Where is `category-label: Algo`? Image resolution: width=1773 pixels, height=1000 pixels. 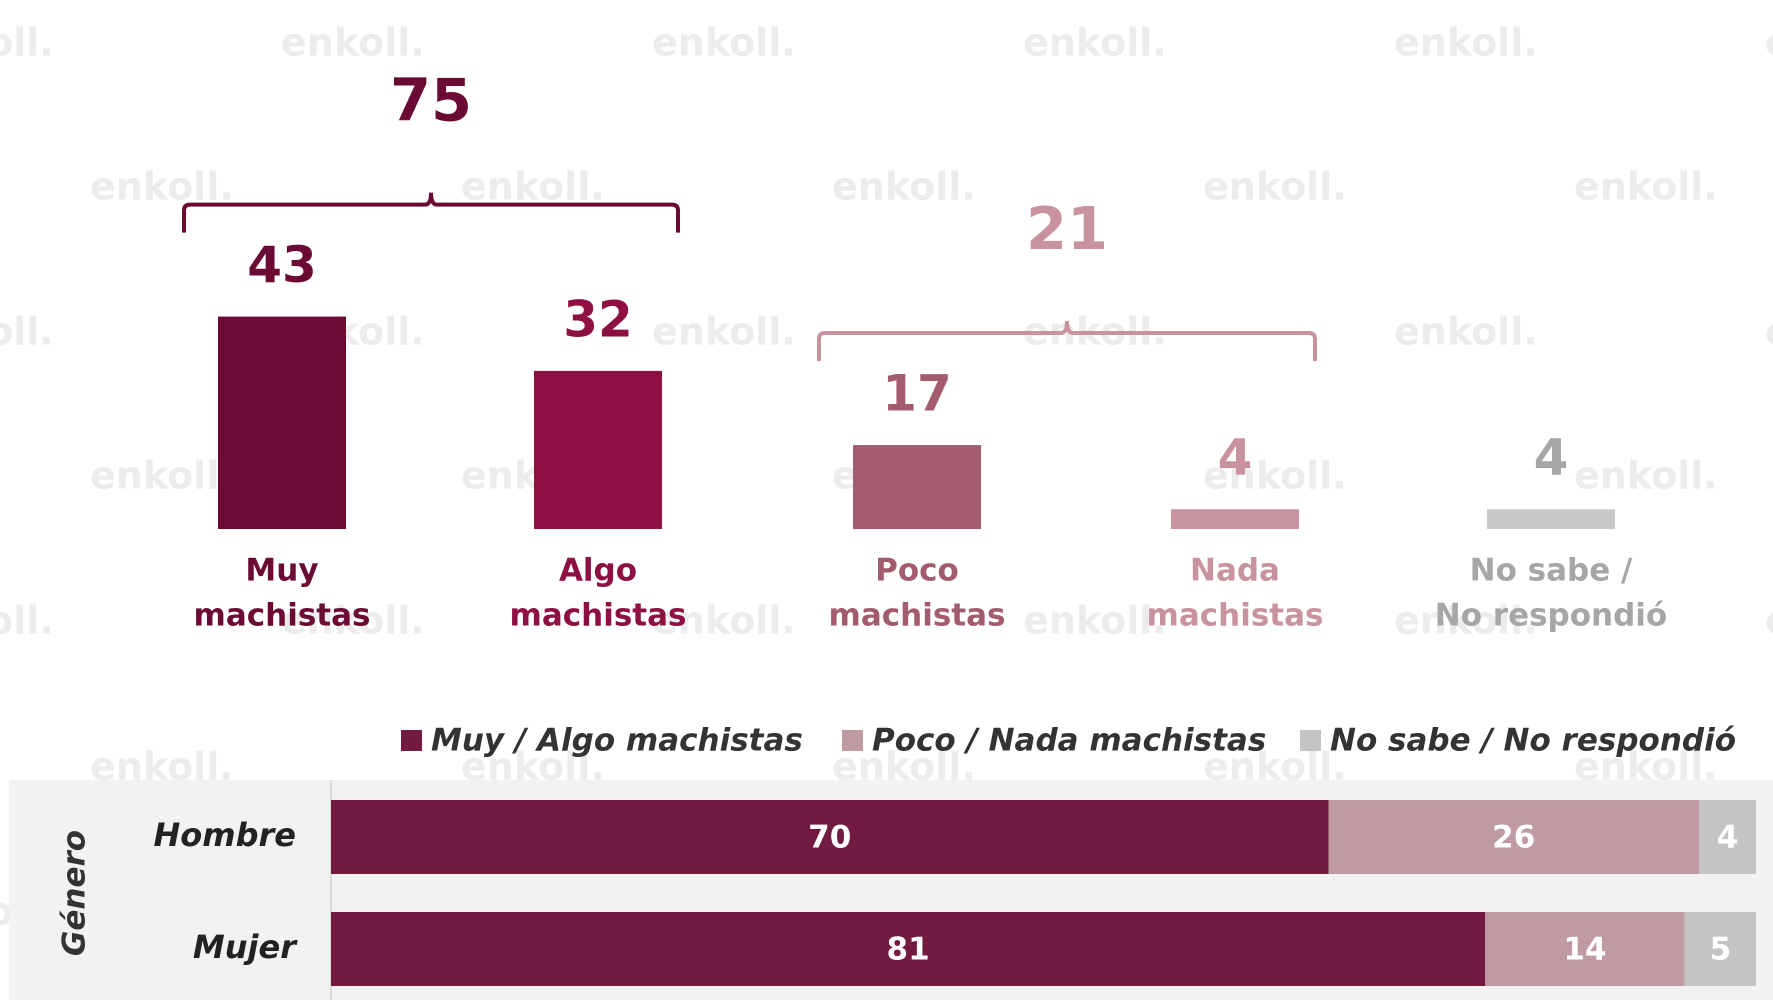
category-label: Algo is located at coordinates (598, 571).